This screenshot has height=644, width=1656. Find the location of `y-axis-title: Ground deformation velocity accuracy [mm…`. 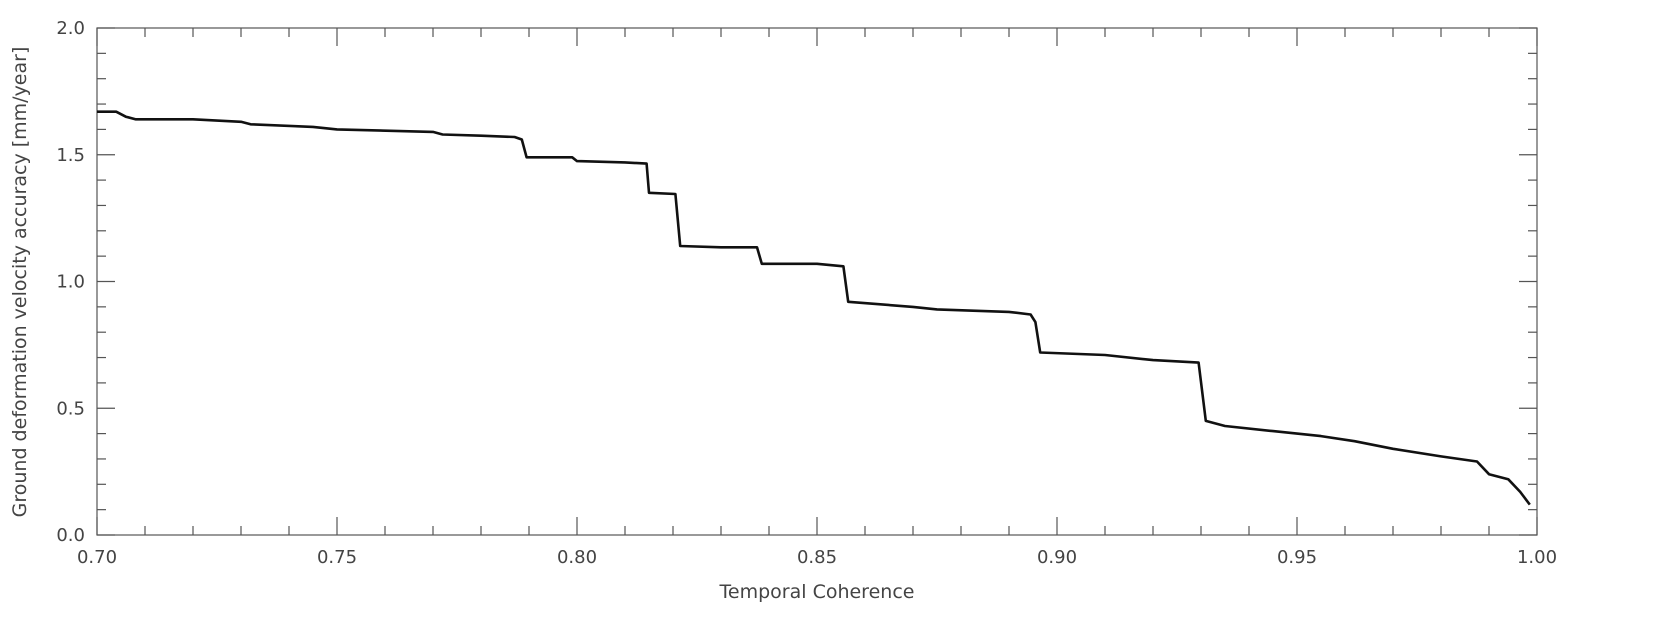

y-axis-title: Ground deformation velocity accuracy [mm… is located at coordinates (20, 282).